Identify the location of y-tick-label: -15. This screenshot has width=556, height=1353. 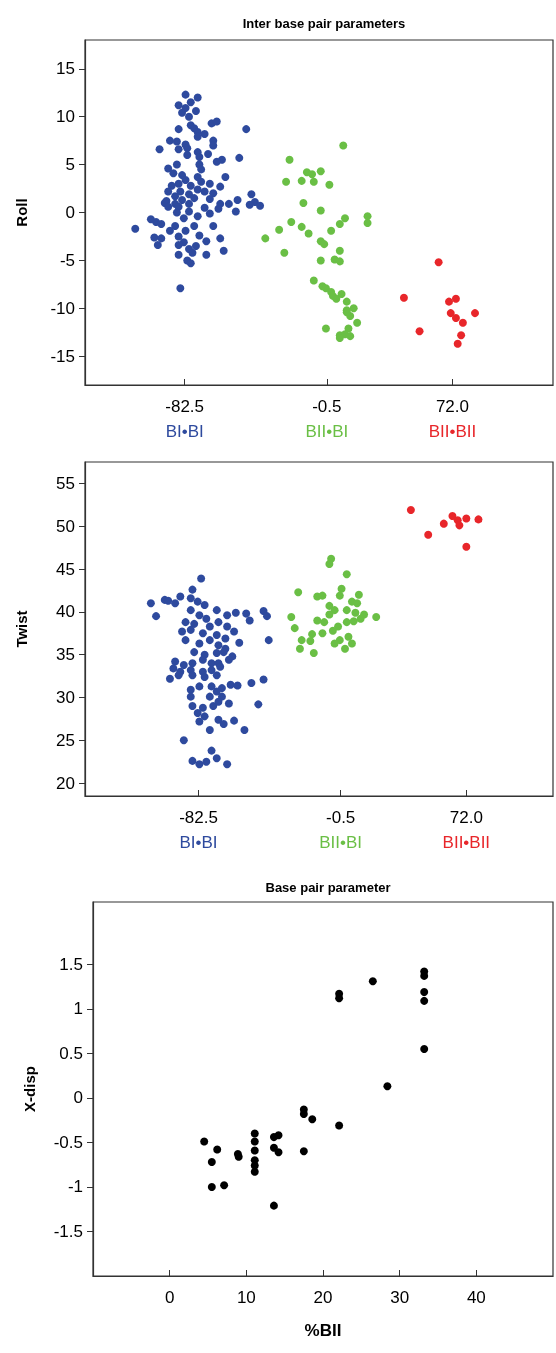
(62, 356).